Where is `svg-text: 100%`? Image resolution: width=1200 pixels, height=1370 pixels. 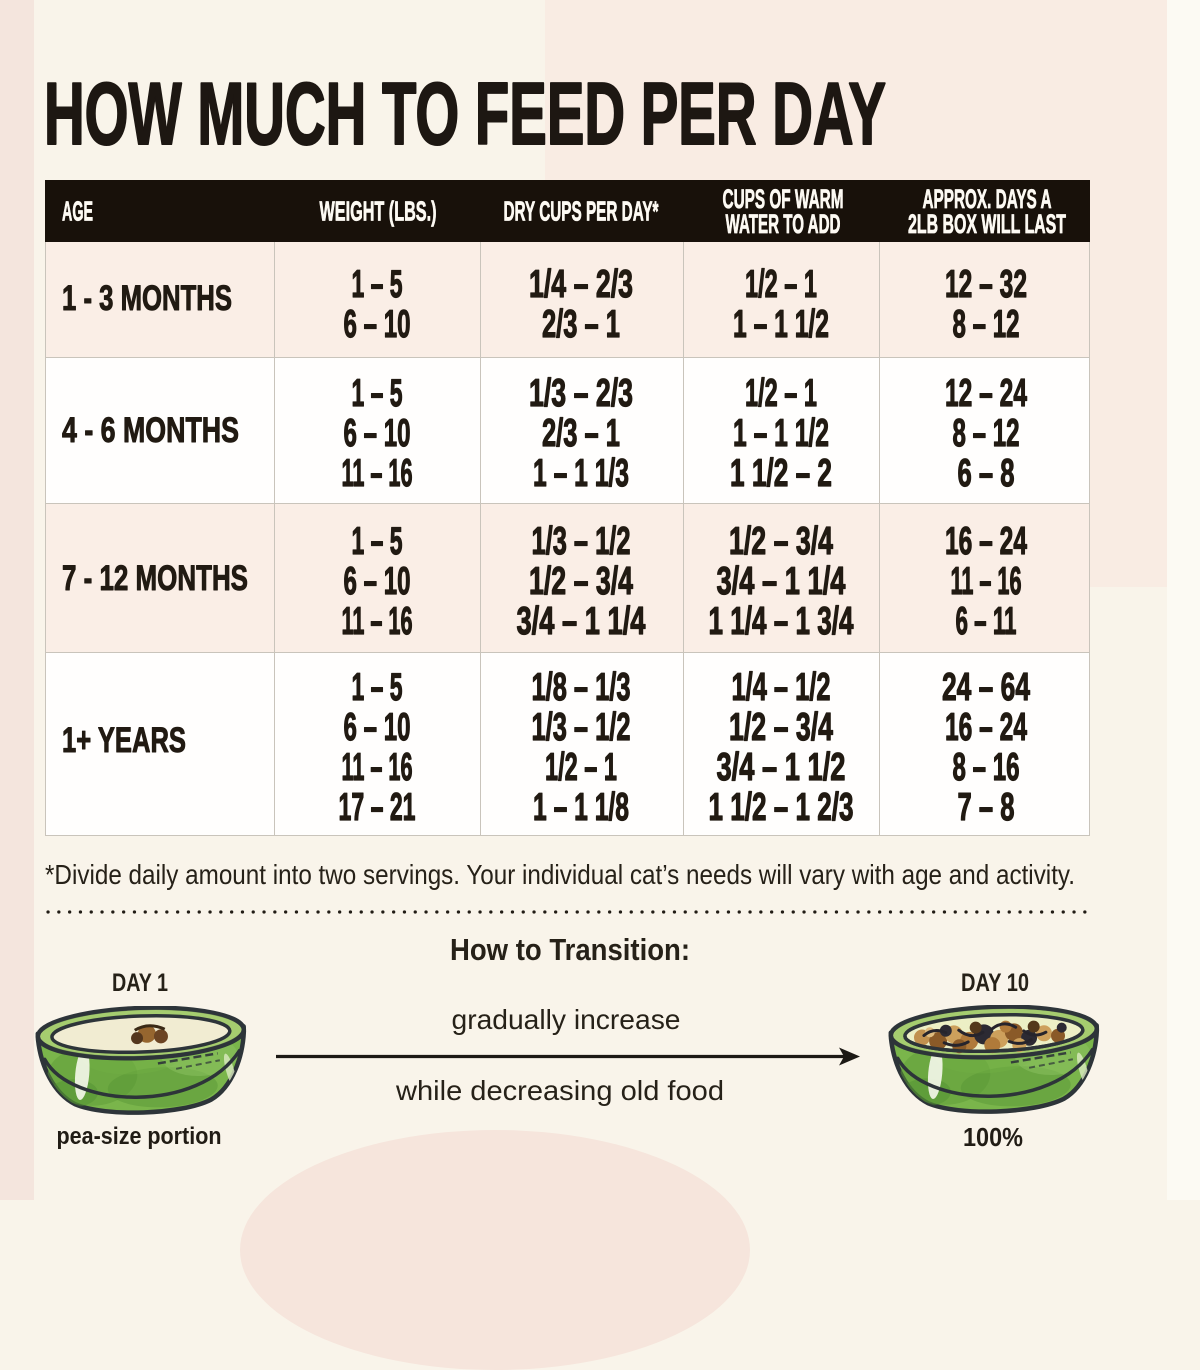 svg-text: 100% is located at coordinates (993, 1137).